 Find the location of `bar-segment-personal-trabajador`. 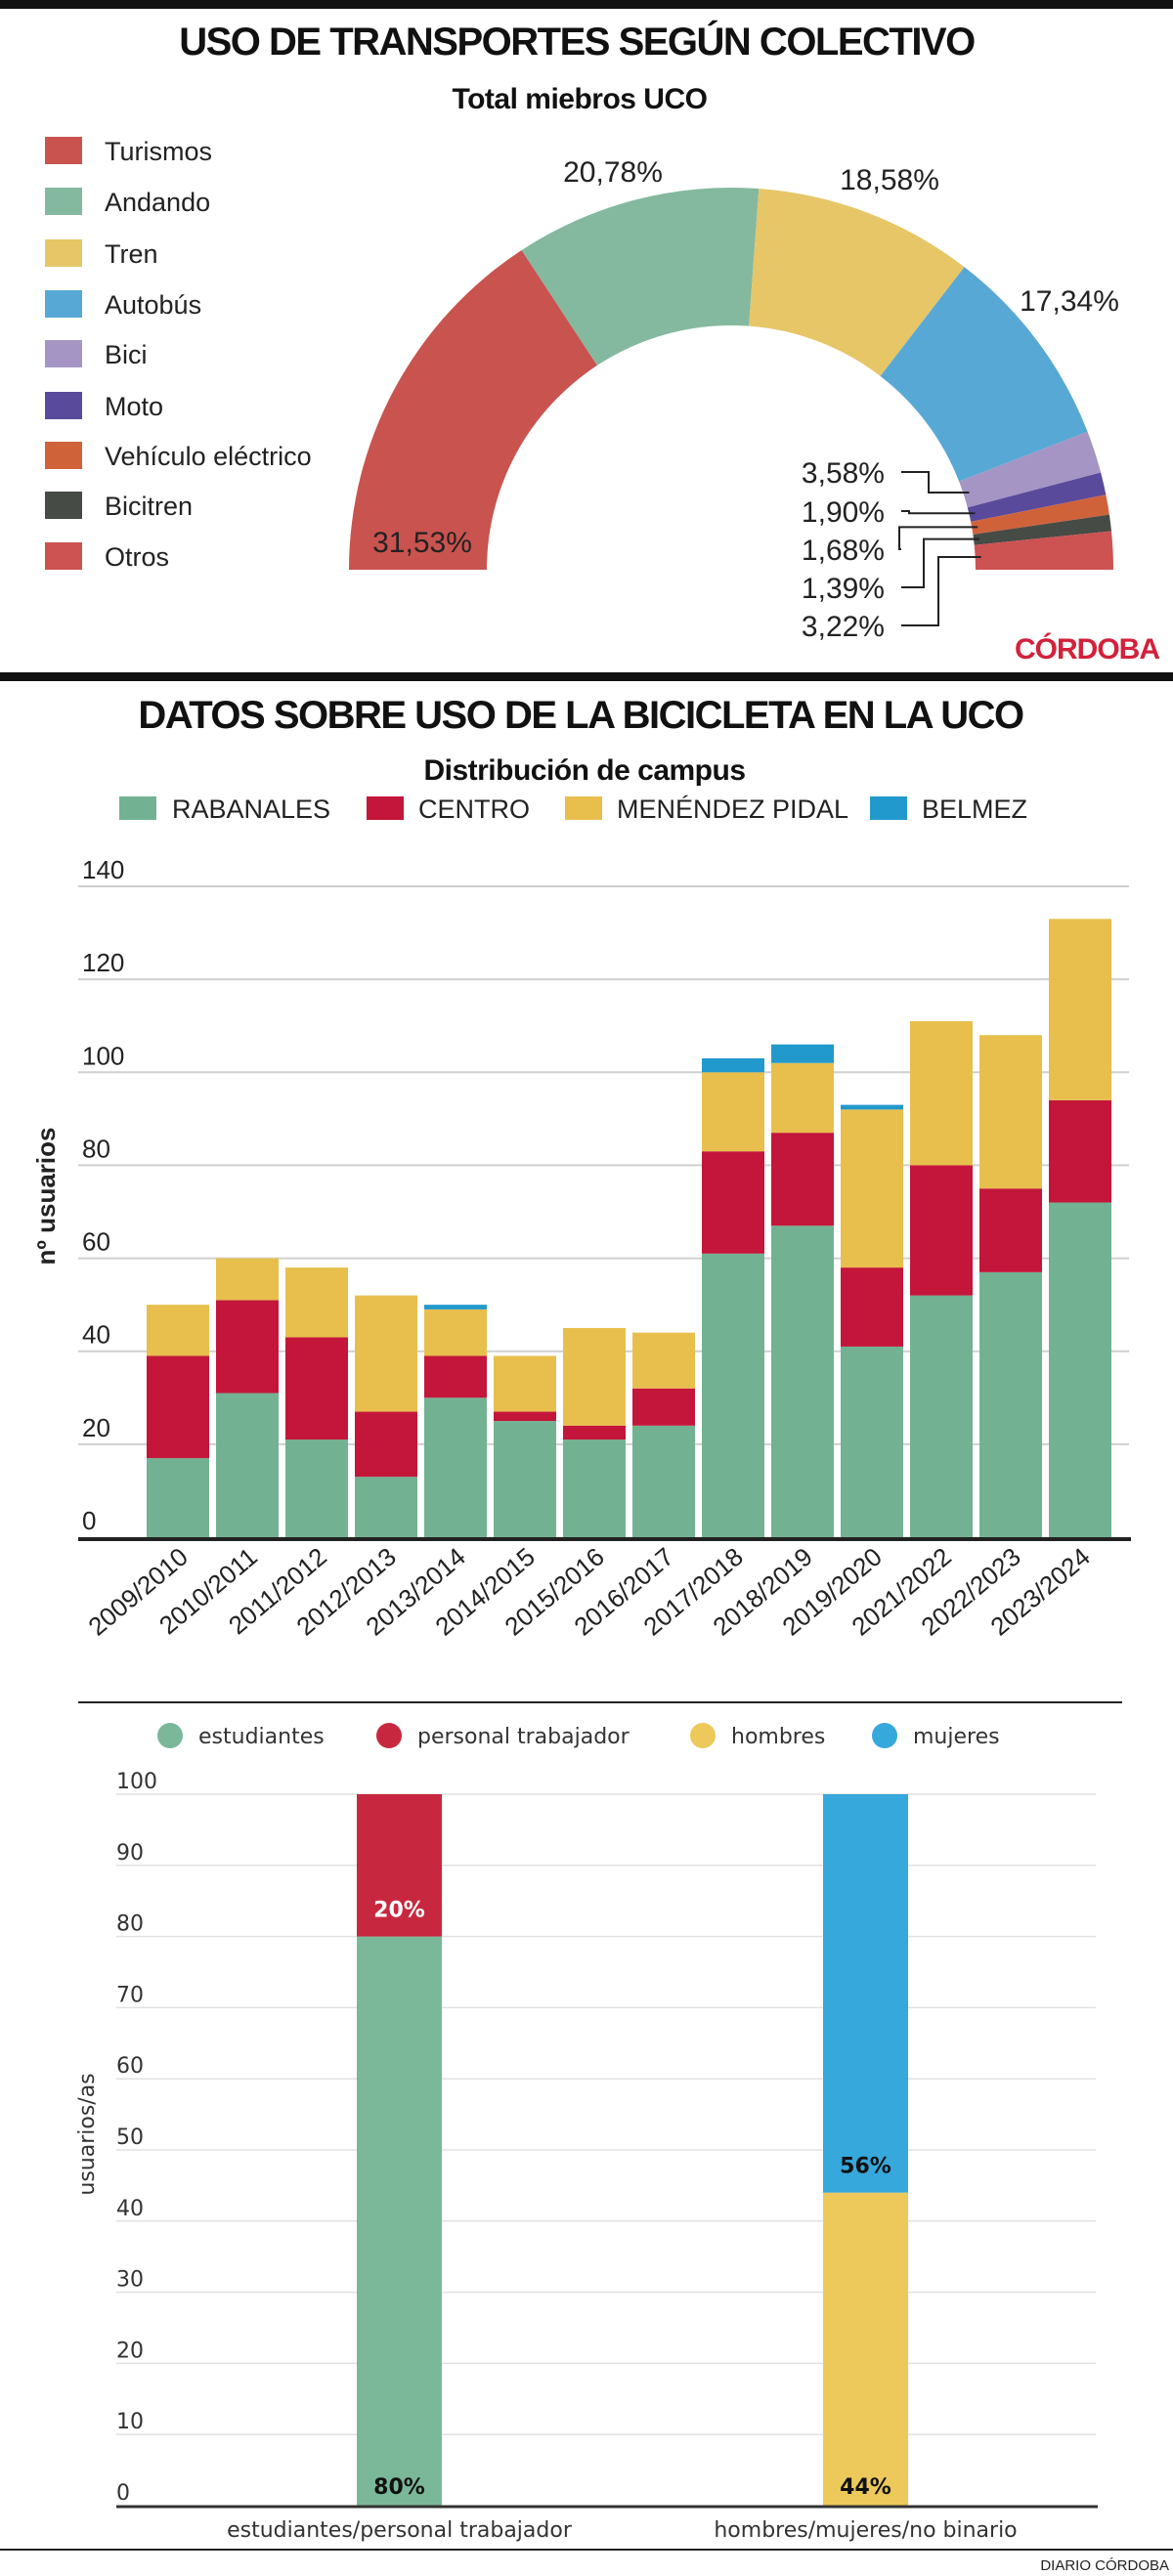

bar-segment-personal-trabajador is located at coordinates (400, 1866).